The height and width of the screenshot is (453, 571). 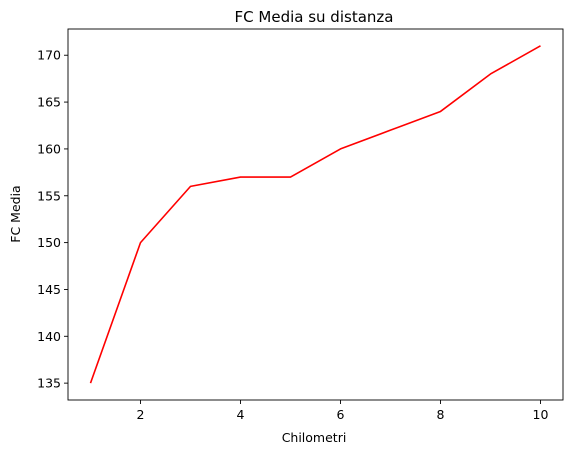 What do you see at coordinates (314, 17) in the screenshot?
I see `chart-title: FC Media su distanza` at bounding box center [314, 17].